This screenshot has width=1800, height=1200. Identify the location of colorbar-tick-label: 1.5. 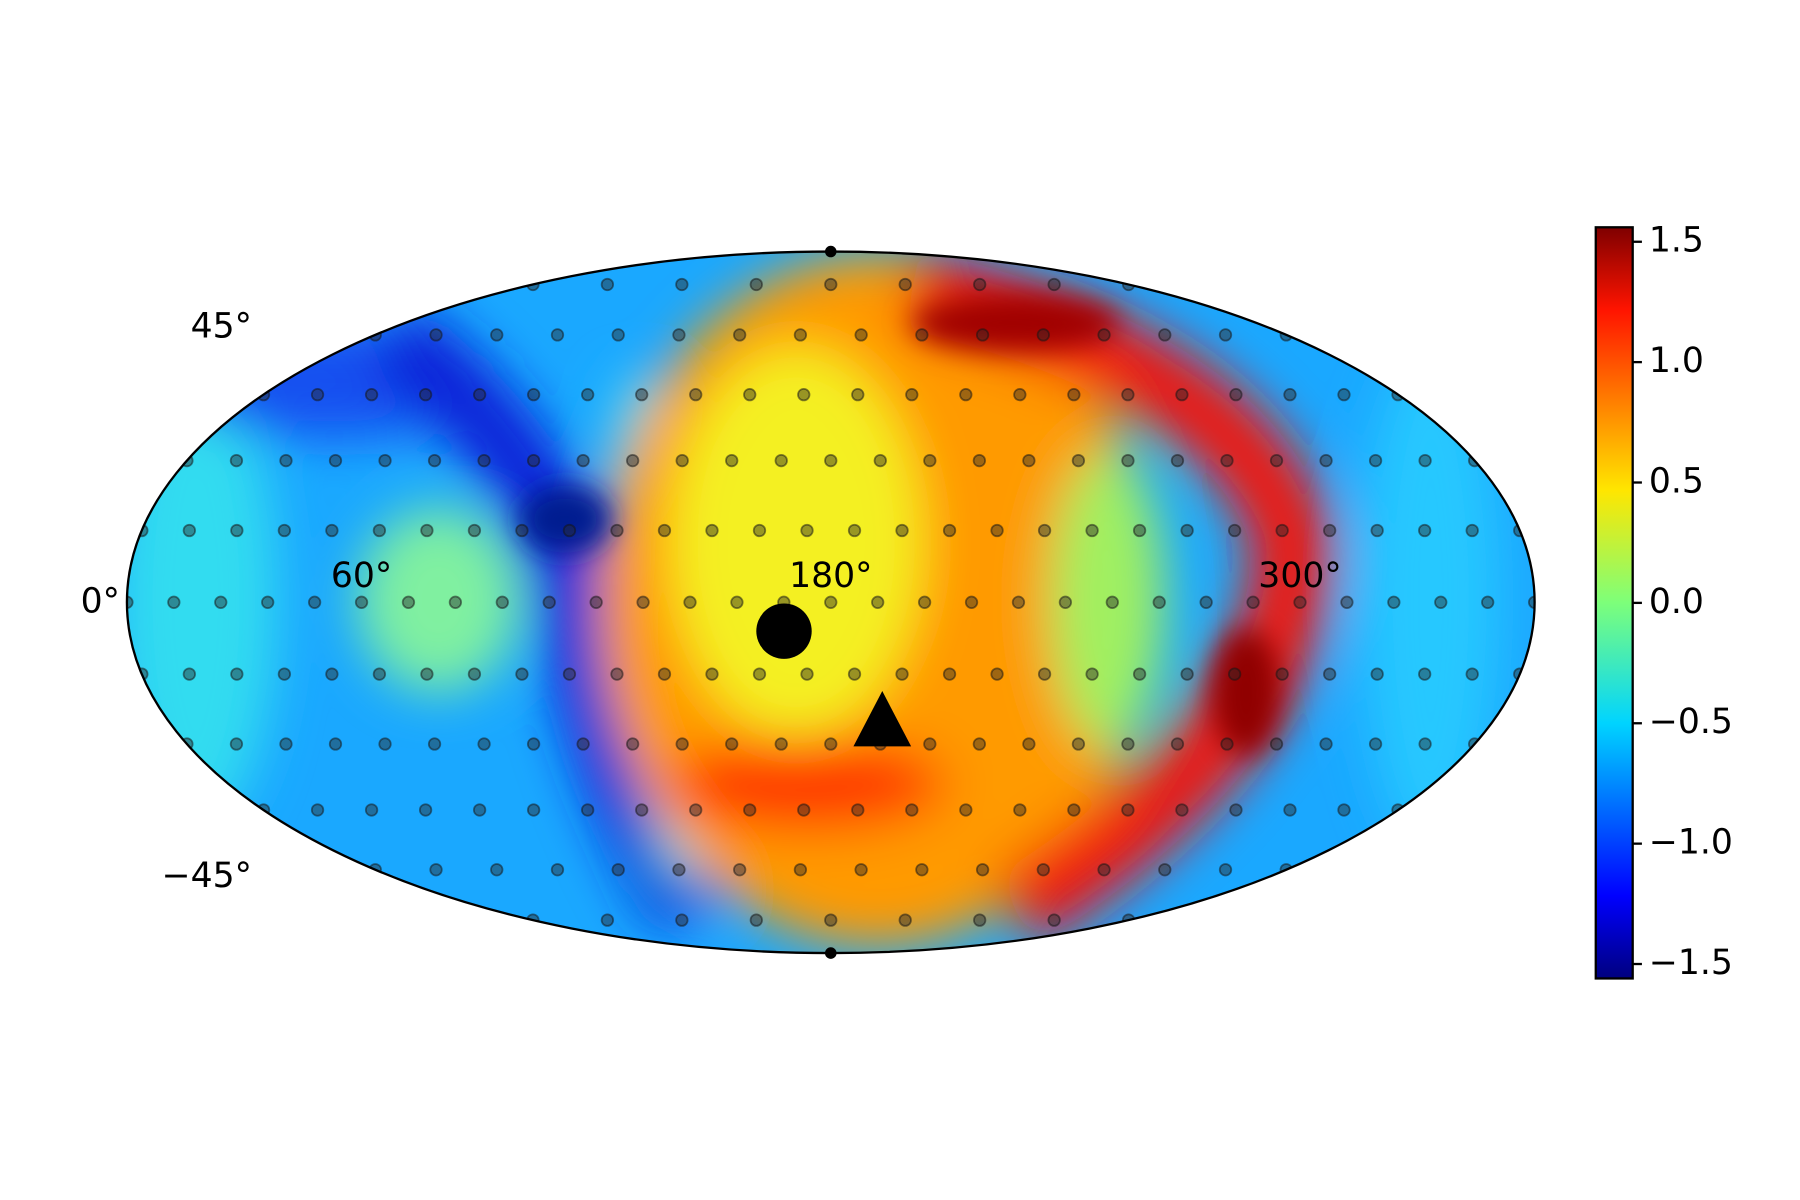
(1676, 241).